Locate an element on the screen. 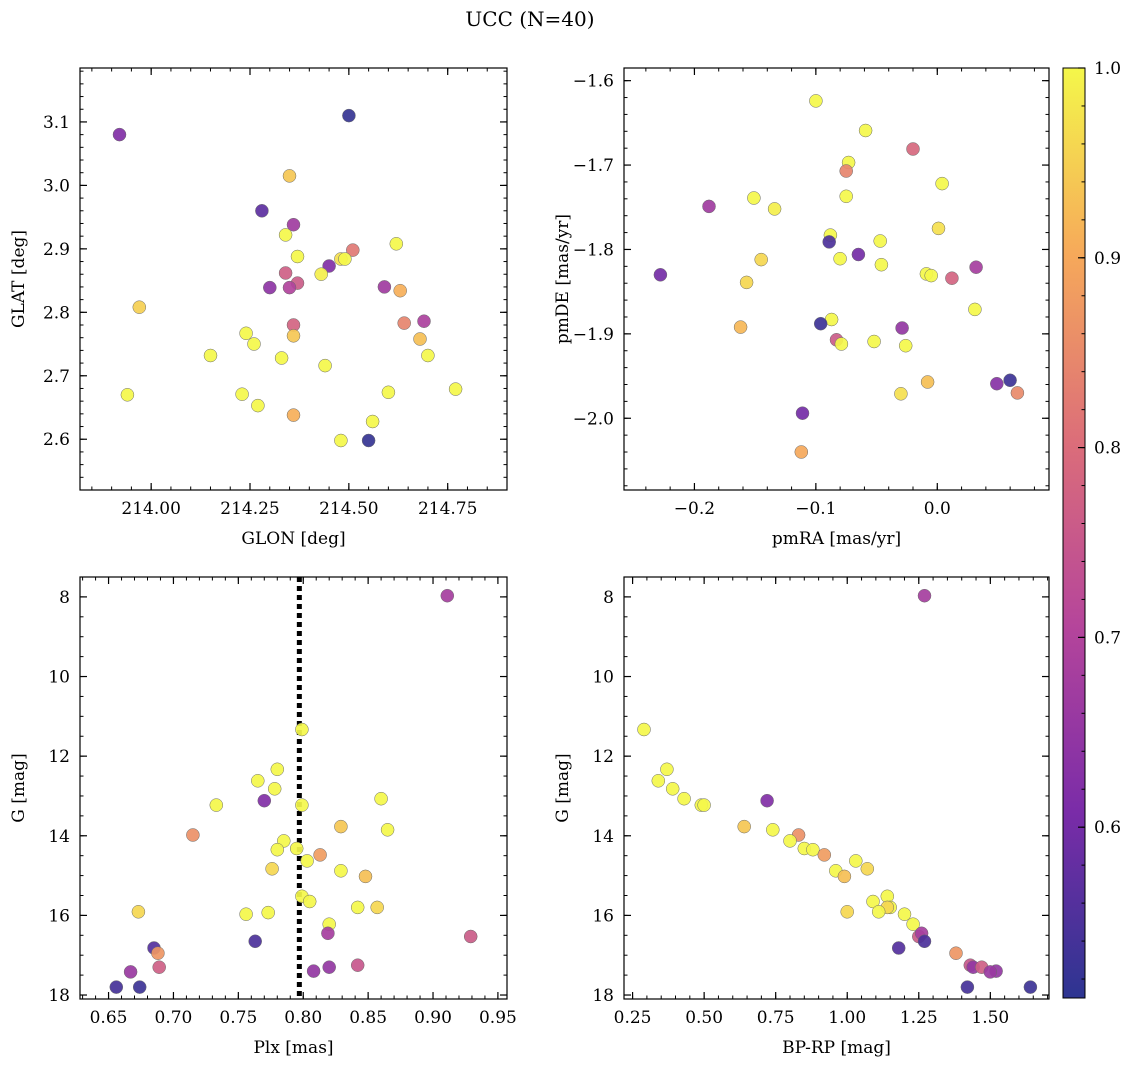  y-tick-label: 12 is located at coordinates (603, 757).